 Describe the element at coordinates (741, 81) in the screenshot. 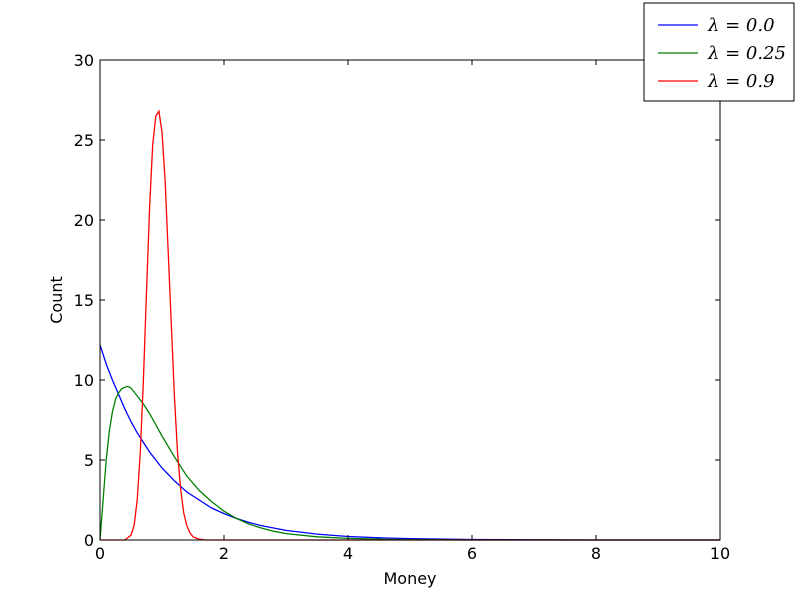

I see `legend-label-2: λ = 0.9` at that location.